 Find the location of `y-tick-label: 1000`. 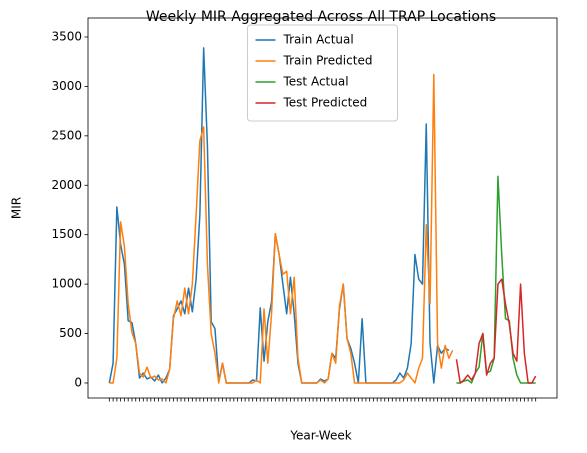

y-tick-label: 1000 is located at coordinates (66, 284).